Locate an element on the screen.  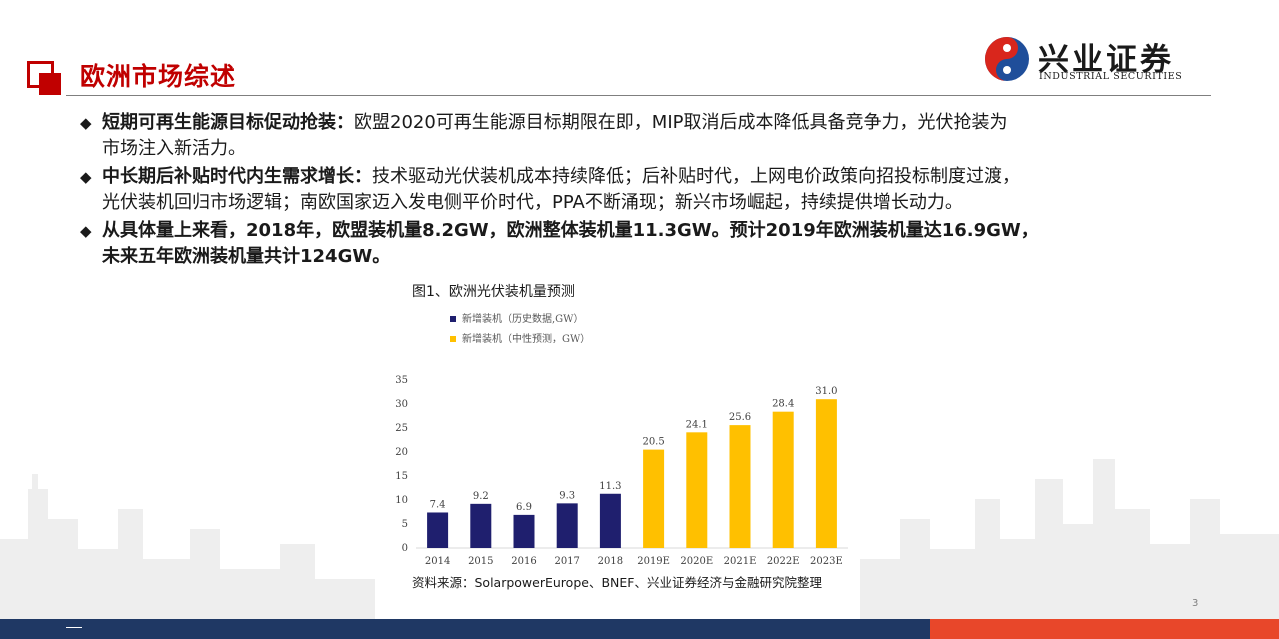
bullet-lead: 短期可再生能源目标促动抢装： is located at coordinates (228, 122).